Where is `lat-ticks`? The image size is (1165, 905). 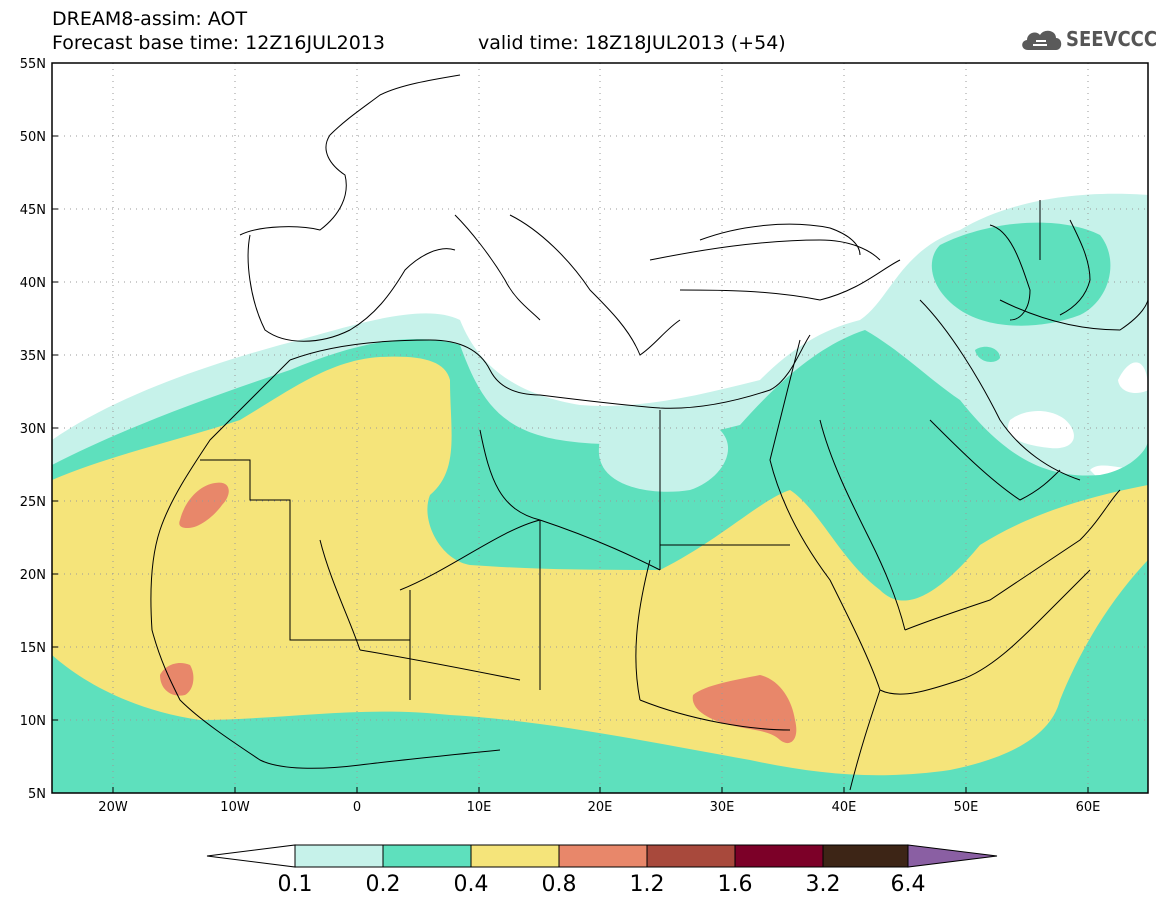
lat-ticks is located at coordinates (55, 428).